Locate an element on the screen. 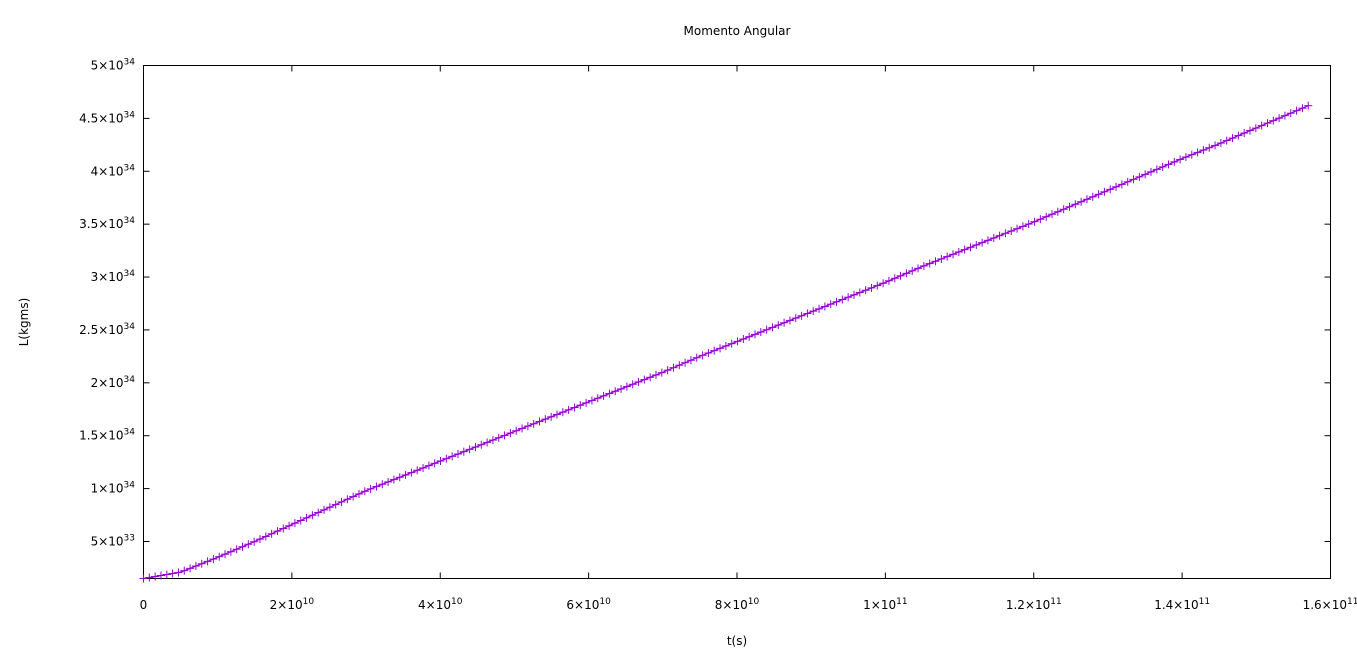 This screenshot has width=1357, height=661. y-tick-label: 1.5×1034 is located at coordinates (107, 435).